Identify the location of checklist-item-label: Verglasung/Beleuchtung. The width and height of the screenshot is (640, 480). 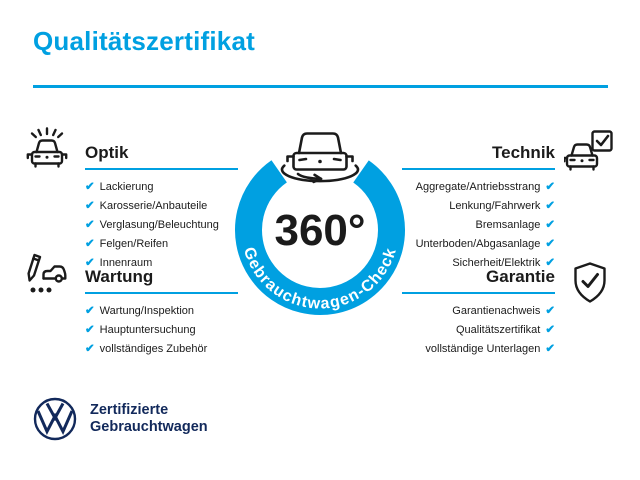
(159, 225).